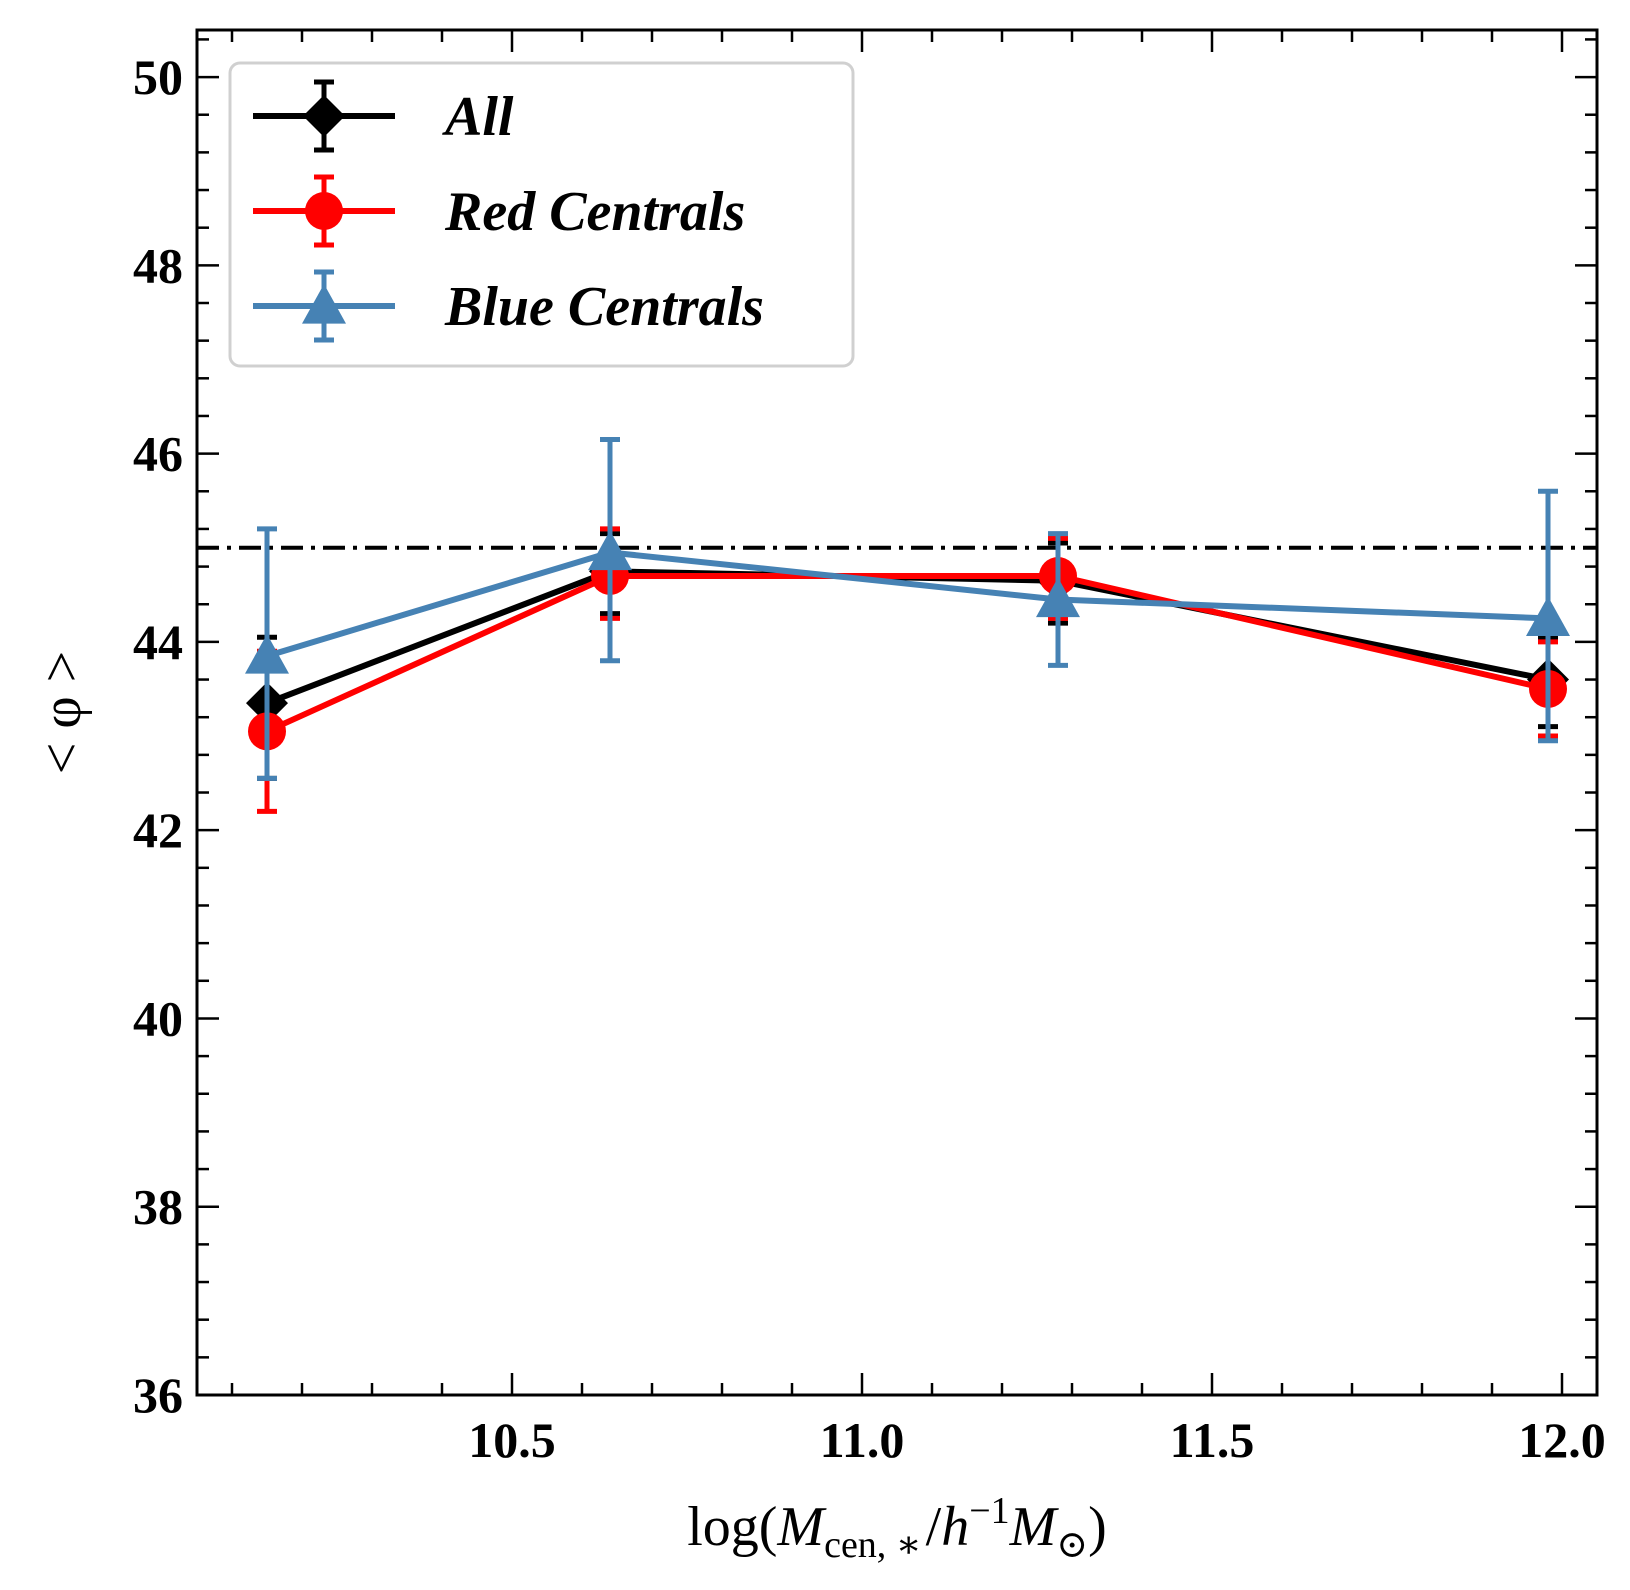  What do you see at coordinates (989, 1511) in the screenshot?
I see `x-label-sup: −1` at bounding box center [989, 1511].